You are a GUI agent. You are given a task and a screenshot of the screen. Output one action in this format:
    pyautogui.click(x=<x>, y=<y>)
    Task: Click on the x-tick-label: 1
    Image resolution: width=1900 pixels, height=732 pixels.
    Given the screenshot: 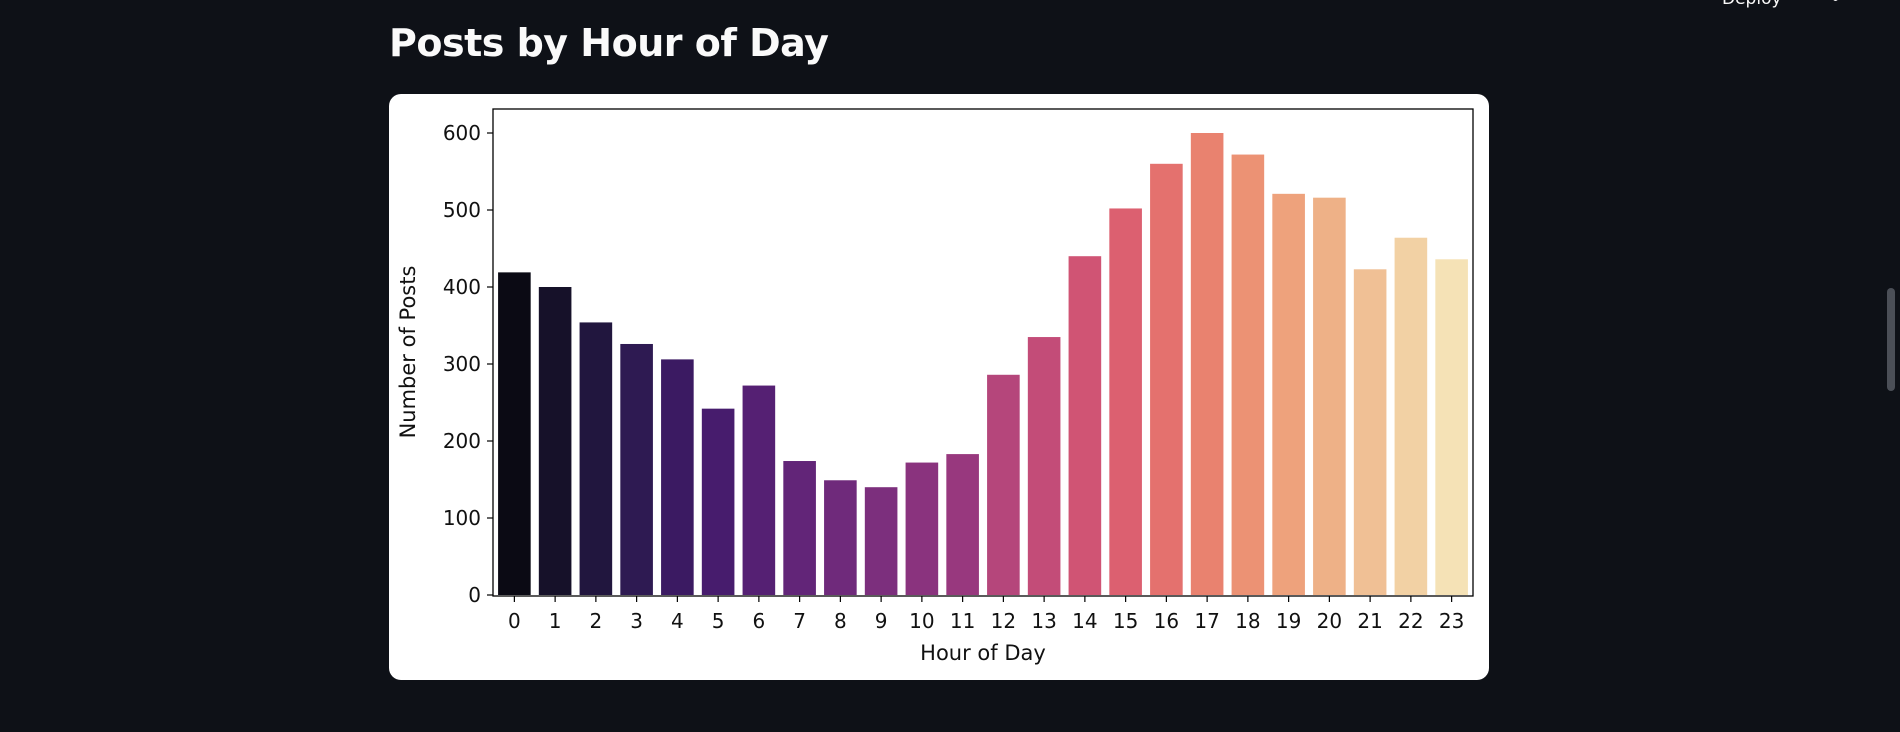 What is the action you would take?
    pyautogui.click(x=555, y=621)
    